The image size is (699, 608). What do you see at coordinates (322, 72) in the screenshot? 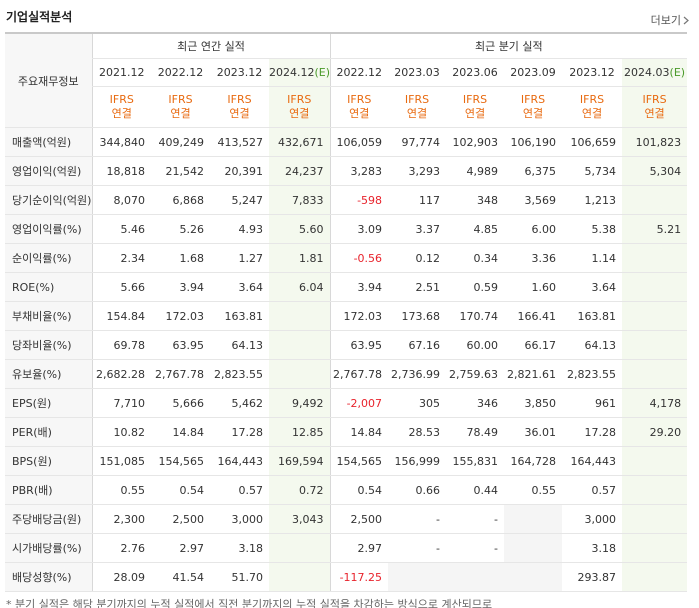
I see `estimate-mark: (E)` at bounding box center [322, 72].